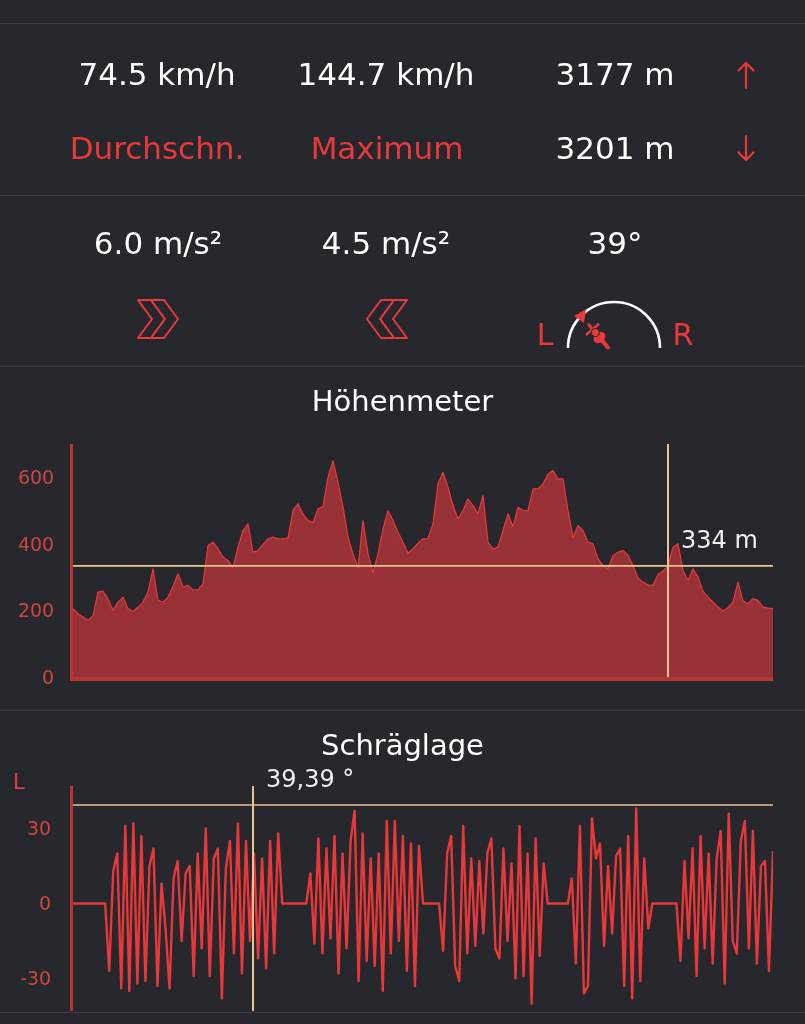 This screenshot has width=805, height=1024. Describe the element at coordinates (36, 543) in the screenshot. I see `y-tick-label: 400` at that location.